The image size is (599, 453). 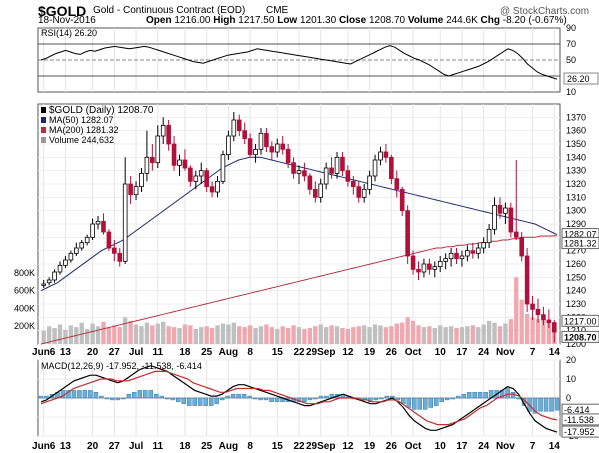 What do you see at coordinates (576, 331) in the screenshot?
I see `price-y-tick-label: 1210` at bounding box center [576, 331].